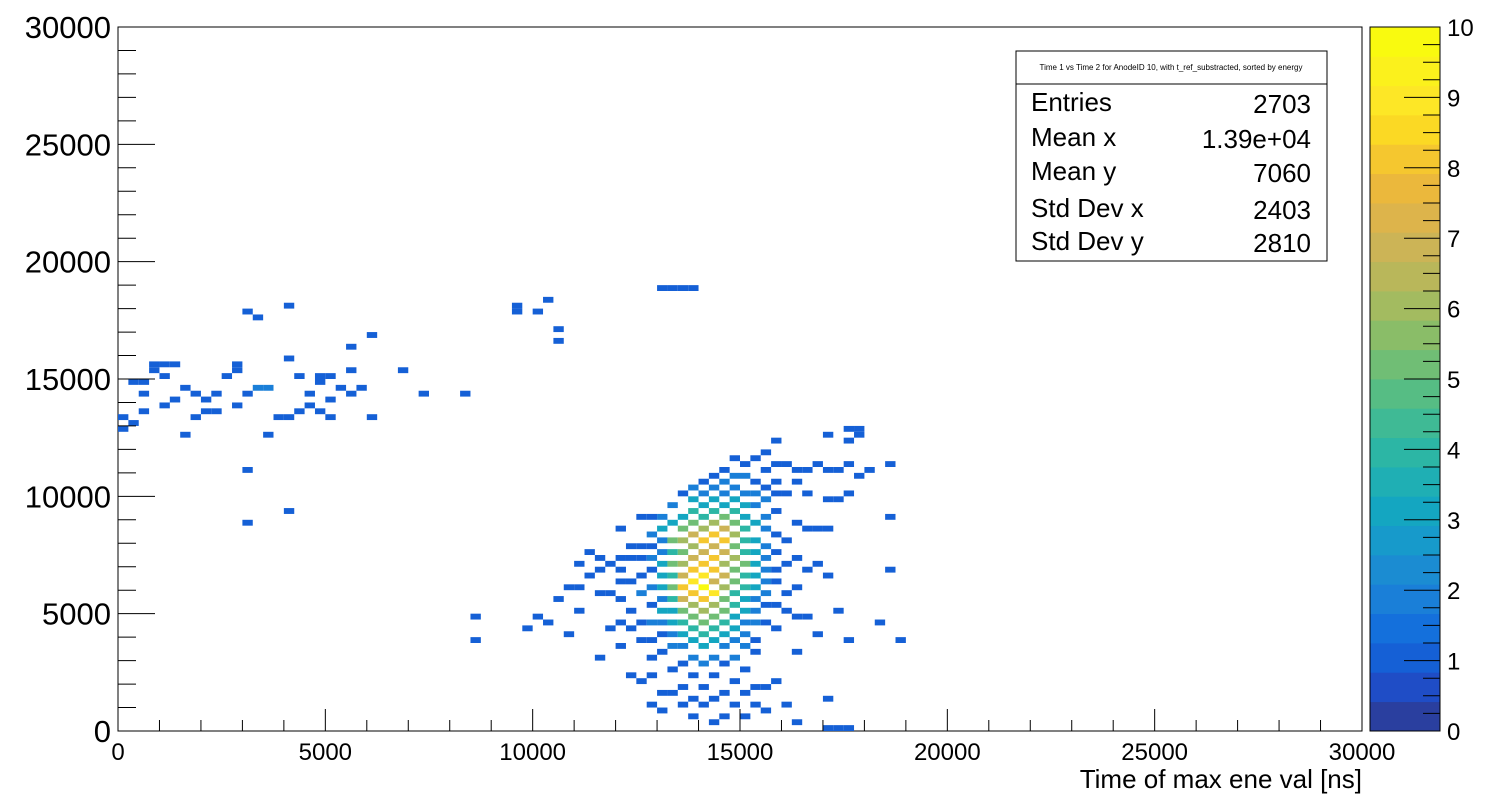  Describe the element at coordinates (76, 614) in the screenshot. I see `y-tick-label: 5000` at that location.